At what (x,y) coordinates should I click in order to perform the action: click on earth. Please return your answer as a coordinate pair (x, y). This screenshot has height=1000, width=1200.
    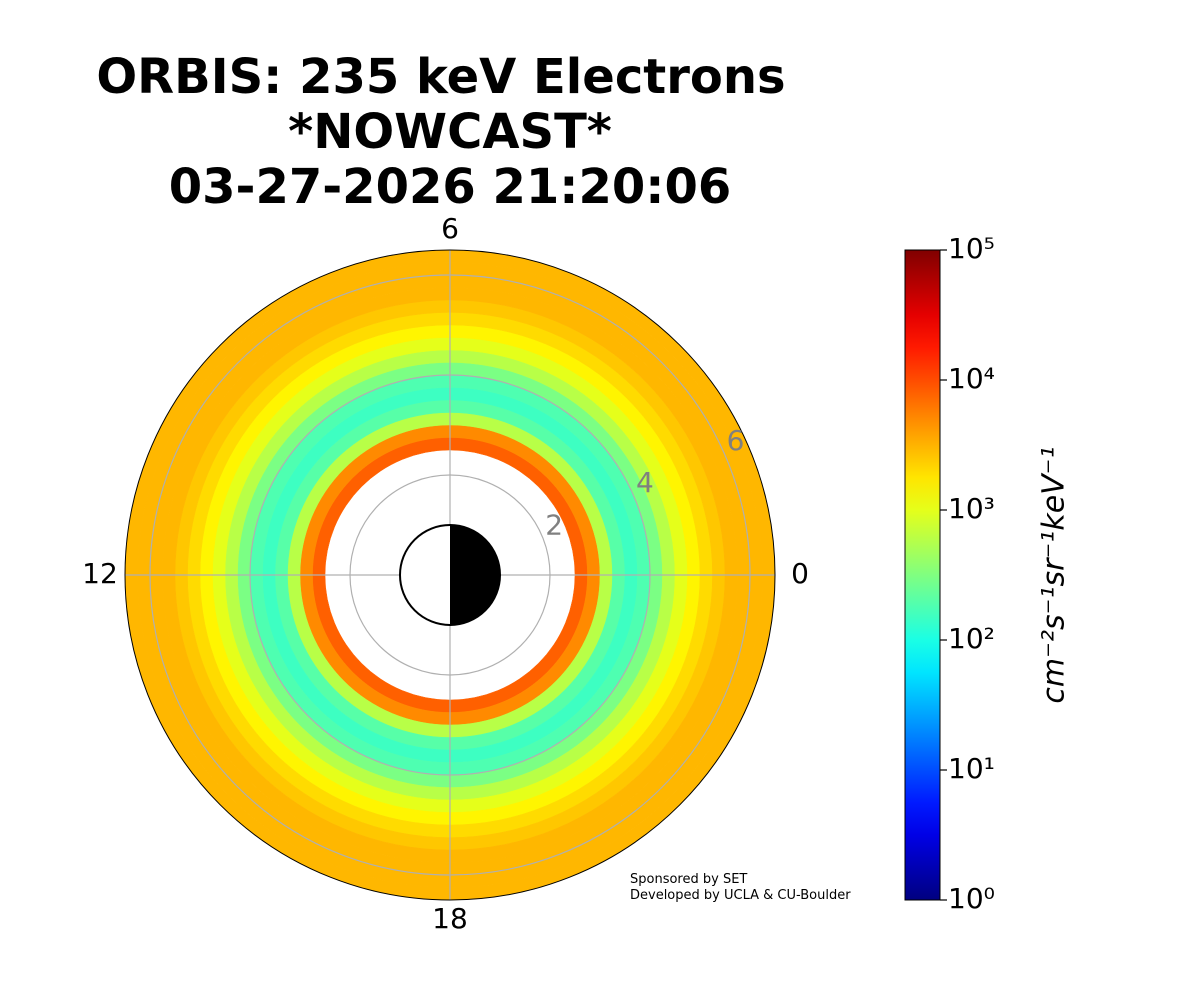
    Looking at the image, I should click on (450, 575).